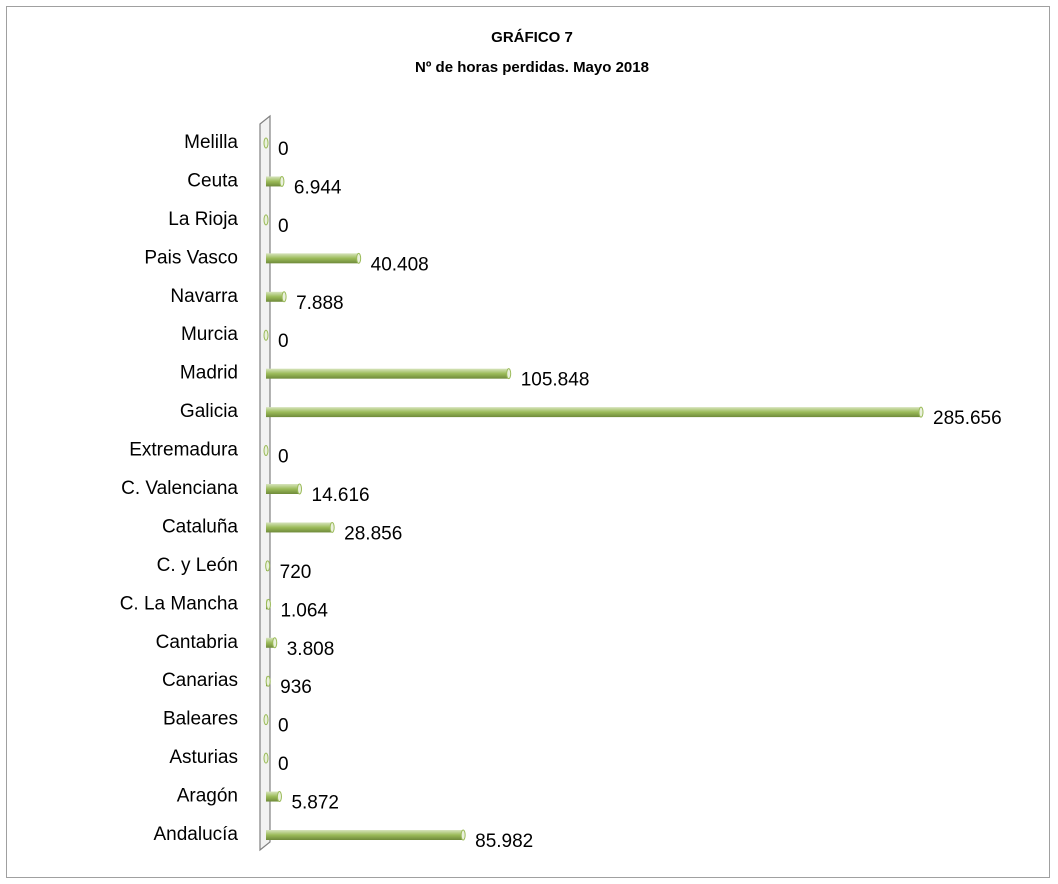 This screenshot has width=1058, height=884. What do you see at coordinates (315, 803) in the screenshot?
I see `value-label: 5.872` at bounding box center [315, 803].